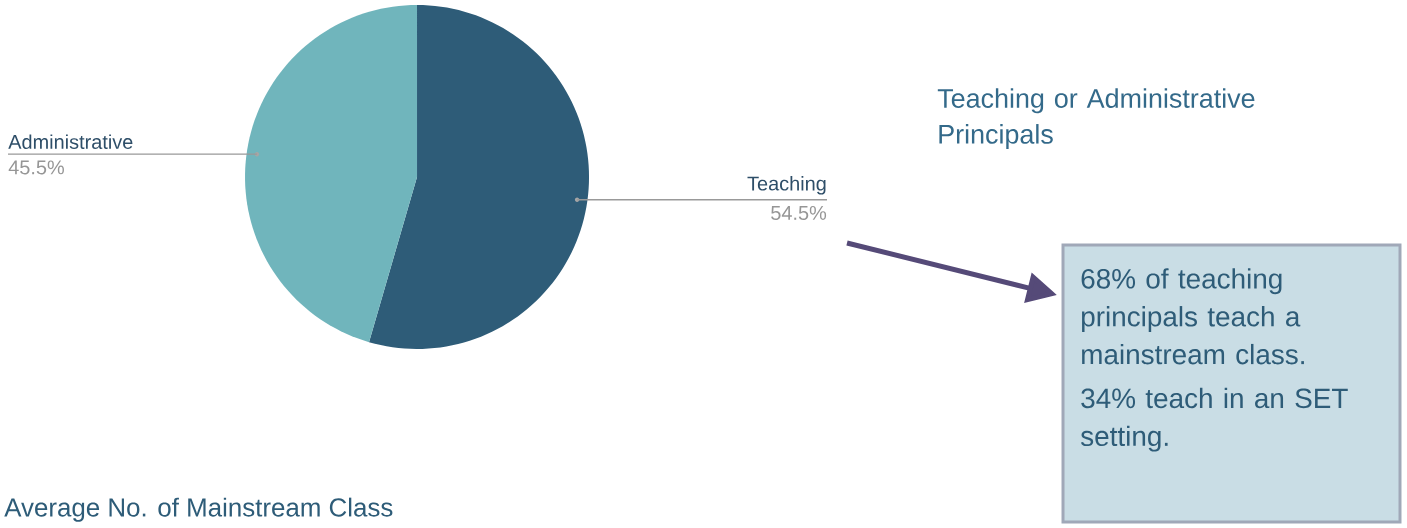 This screenshot has height=528, width=1407. What do you see at coordinates (1214, 419) in the screenshot?
I see `text: 34% teach in an SET setting.` at bounding box center [1214, 419].